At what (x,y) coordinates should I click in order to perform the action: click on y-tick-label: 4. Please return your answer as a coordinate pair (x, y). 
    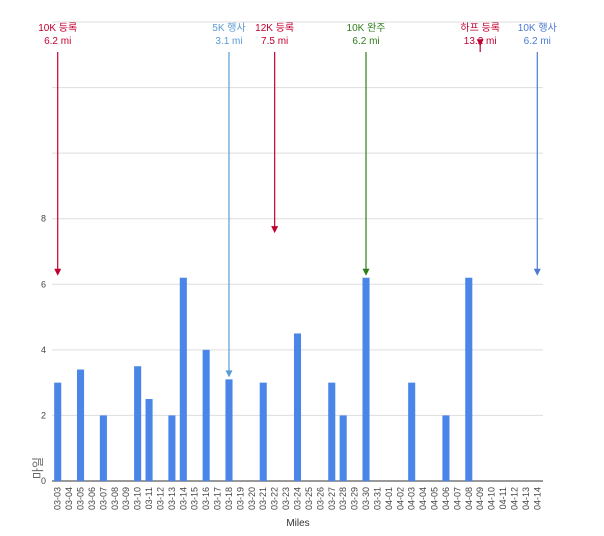
    Looking at the image, I should click on (43, 350).